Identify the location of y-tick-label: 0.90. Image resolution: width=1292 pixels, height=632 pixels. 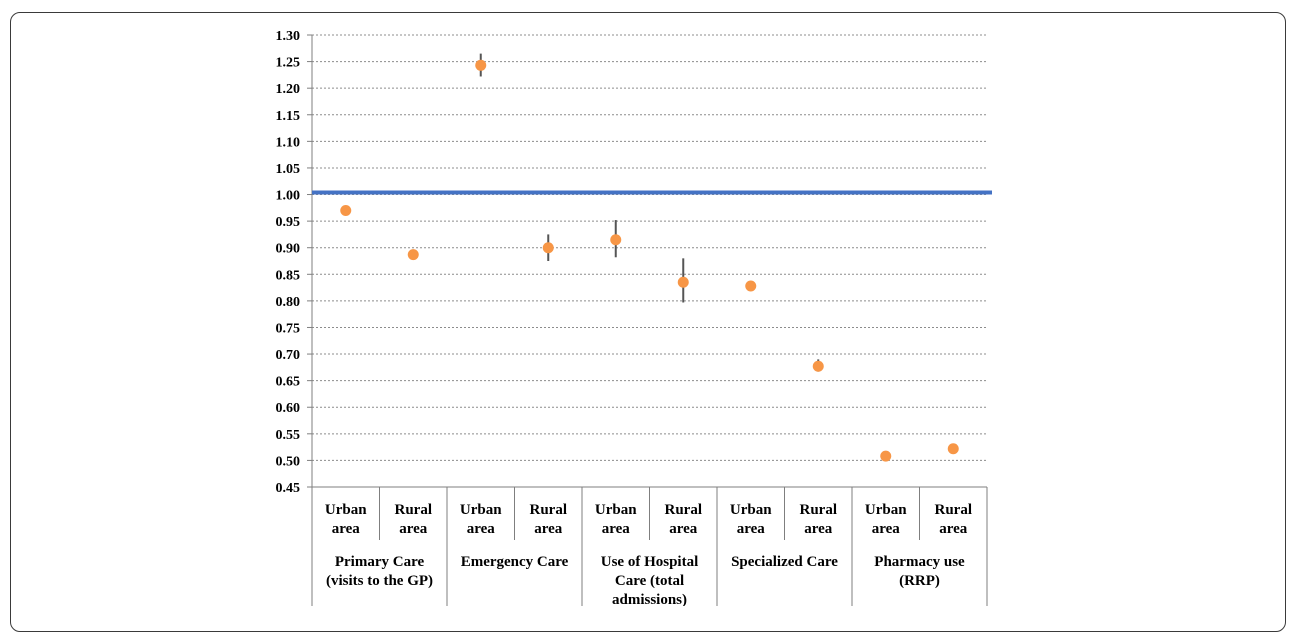
(288, 249).